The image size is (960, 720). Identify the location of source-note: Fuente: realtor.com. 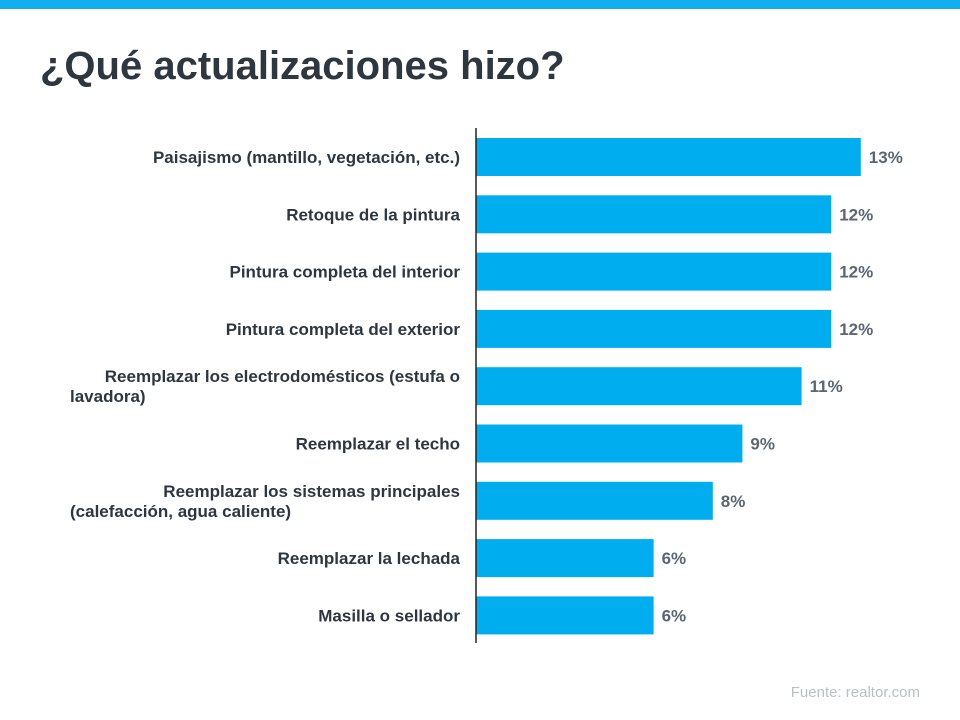
(855, 692).